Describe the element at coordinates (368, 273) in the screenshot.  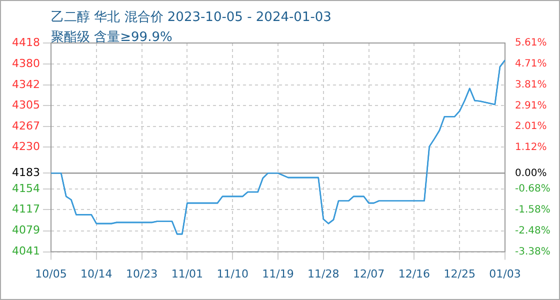
I see `x-tick-label: 12/07` at that location.